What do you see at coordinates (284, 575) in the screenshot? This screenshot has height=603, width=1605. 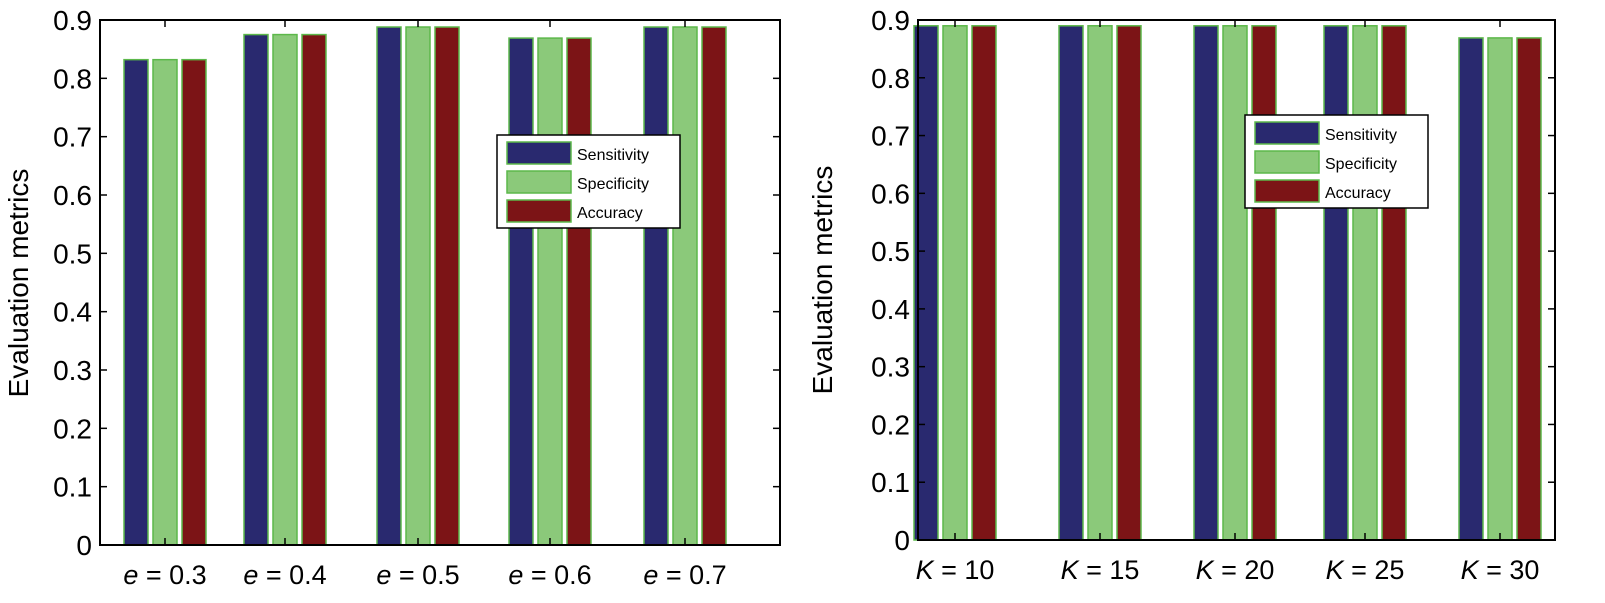 I see `x-tick-label: e = 0.4` at bounding box center [284, 575].